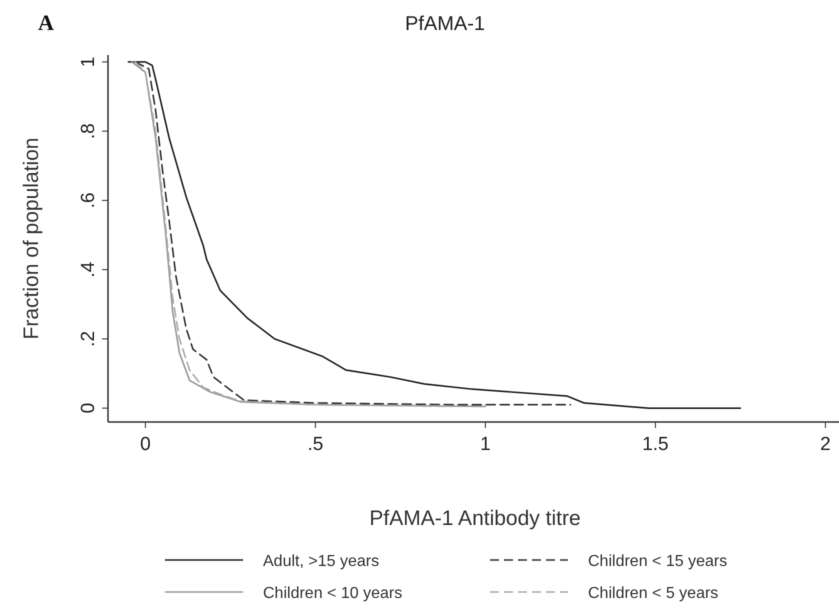  Describe the element at coordinates (475, 518) in the screenshot. I see `x-axis-title: PfAMA-1 Antibody titre` at that location.